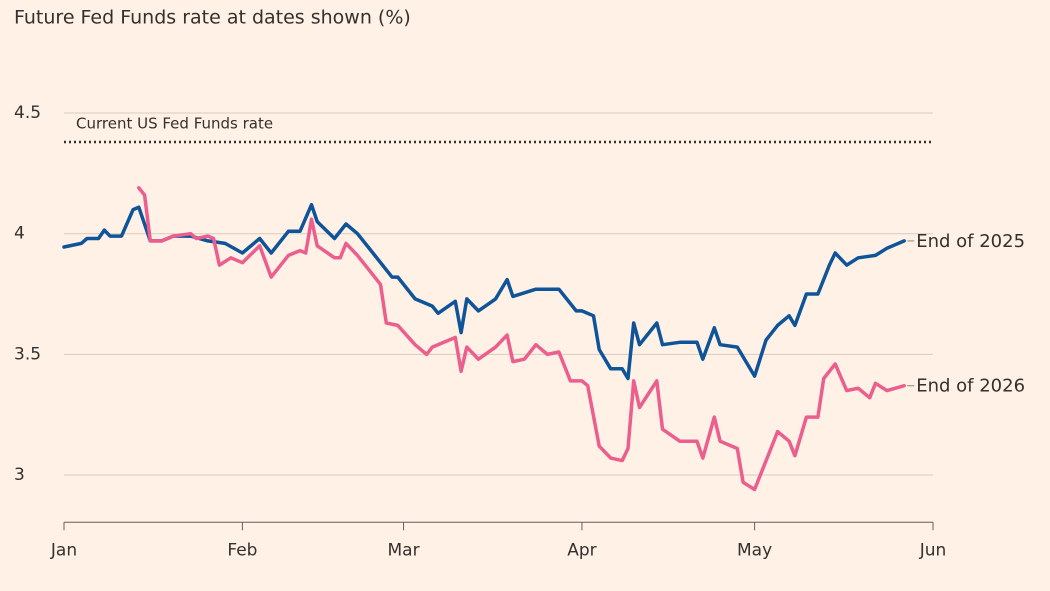 The height and width of the screenshot is (591, 1050). Describe the element at coordinates (27, 354) in the screenshot. I see `y-tick-label: 3.5` at that location.